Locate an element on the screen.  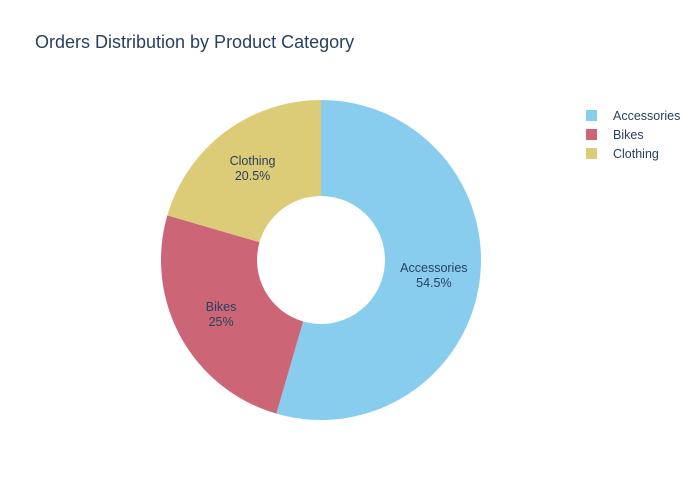
slice-clothing is located at coordinates (244, 171).